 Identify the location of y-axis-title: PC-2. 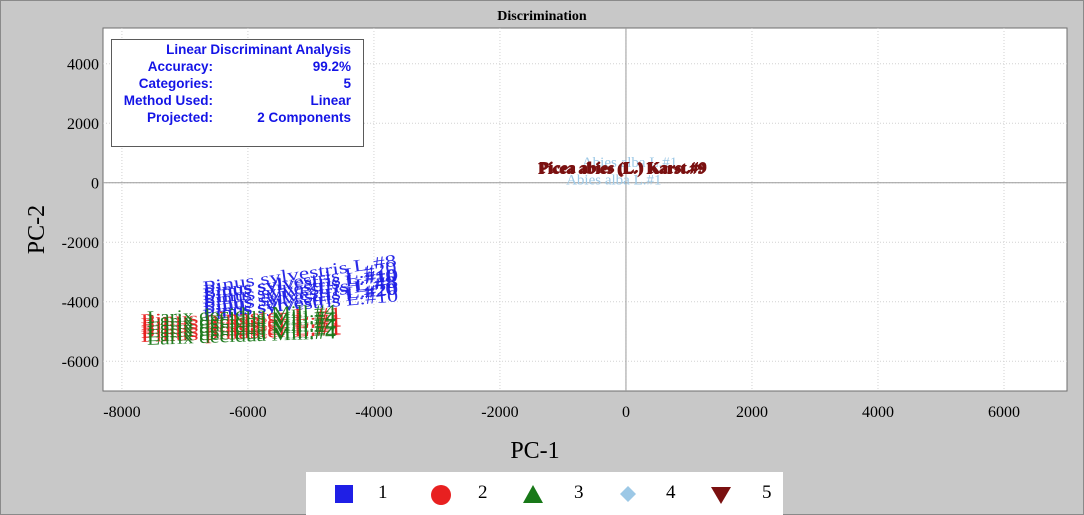
(37, 229).